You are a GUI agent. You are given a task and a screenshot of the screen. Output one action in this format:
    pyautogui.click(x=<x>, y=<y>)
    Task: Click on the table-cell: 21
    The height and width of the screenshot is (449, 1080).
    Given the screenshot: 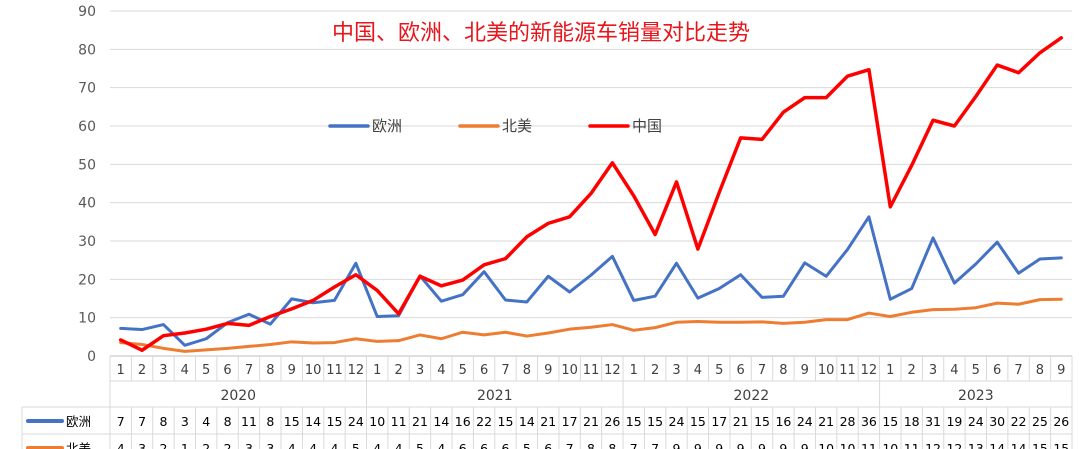 What is the action you would take?
    pyautogui.click(x=548, y=421)
    